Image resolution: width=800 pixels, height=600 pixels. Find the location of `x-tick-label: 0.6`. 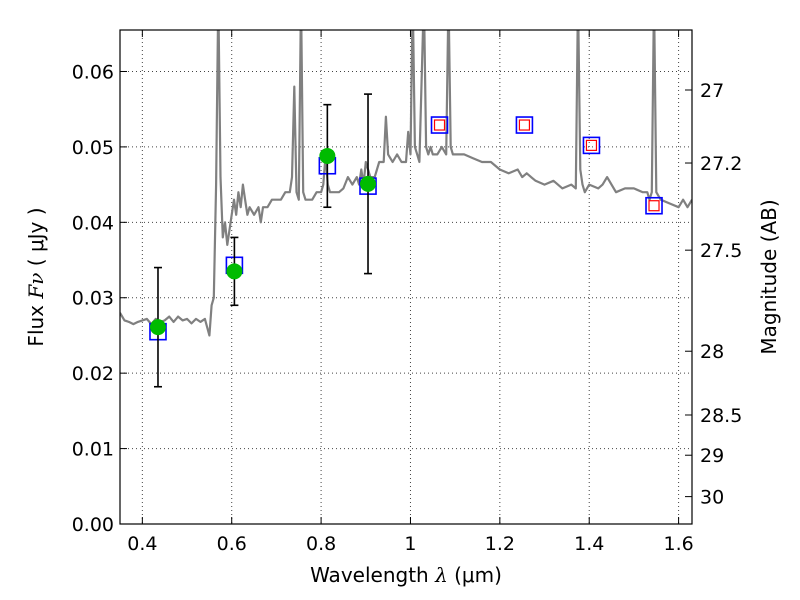

x-tick-label: 0.6 is located at coordinates (232, 544).